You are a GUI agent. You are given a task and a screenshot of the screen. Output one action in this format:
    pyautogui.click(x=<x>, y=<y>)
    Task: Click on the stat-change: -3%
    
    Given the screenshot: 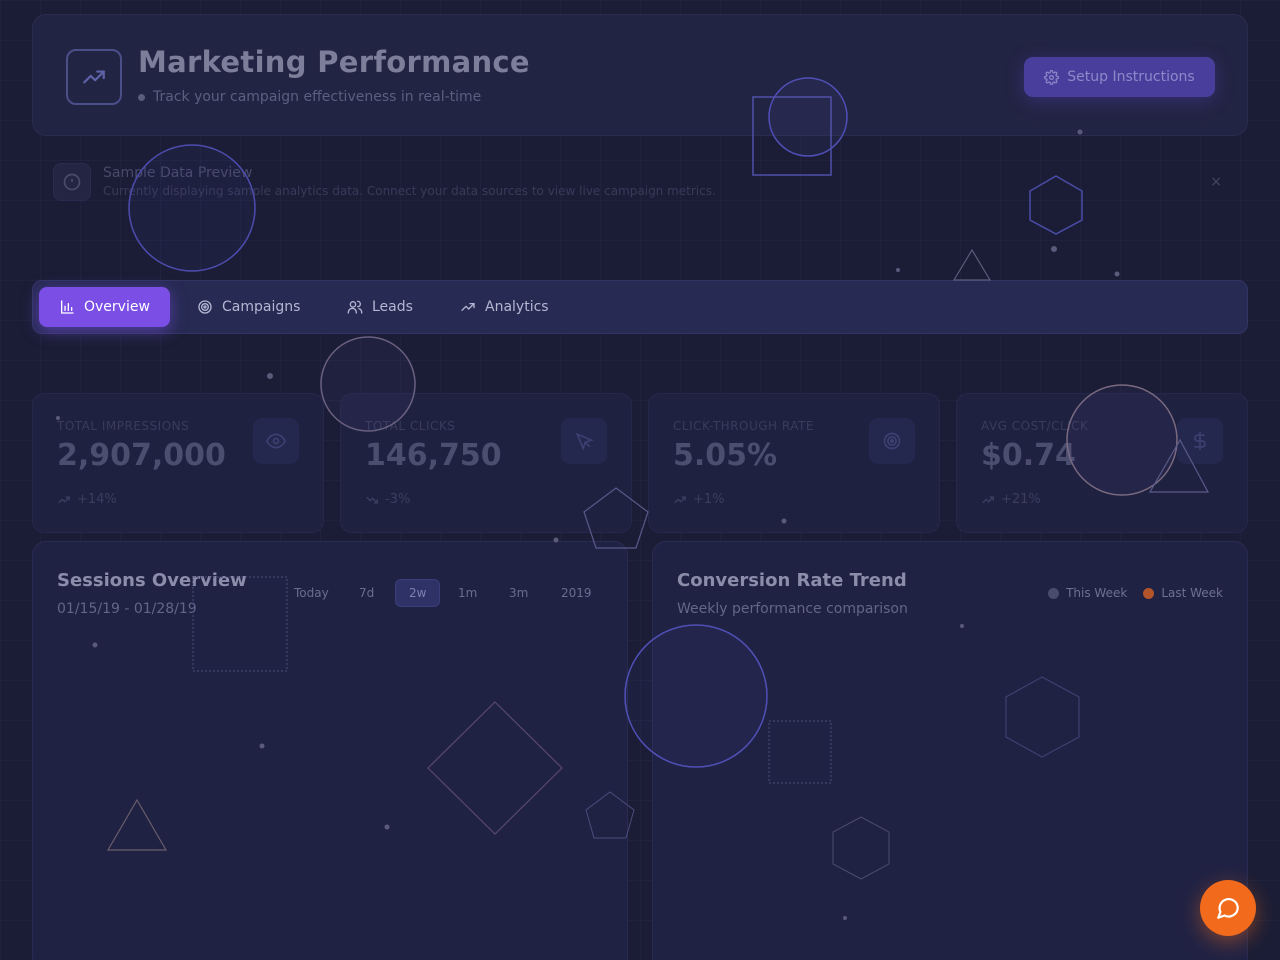 What is the action you would take?
    pyautogui.click(x=387, y=499)
    